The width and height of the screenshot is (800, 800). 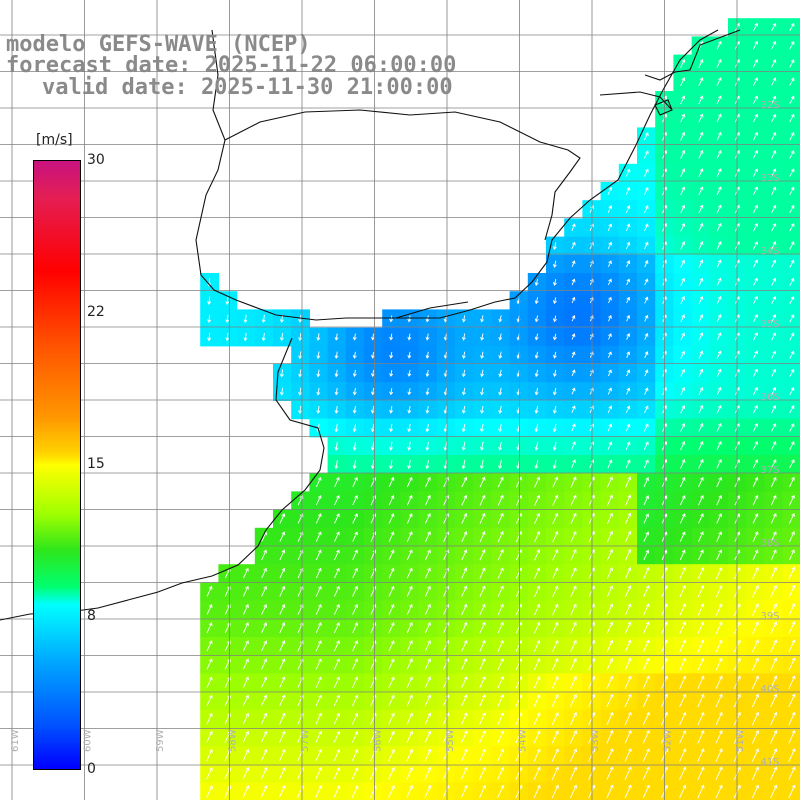 I want to click on lon-label: 56W, so click(x=378, y=740).